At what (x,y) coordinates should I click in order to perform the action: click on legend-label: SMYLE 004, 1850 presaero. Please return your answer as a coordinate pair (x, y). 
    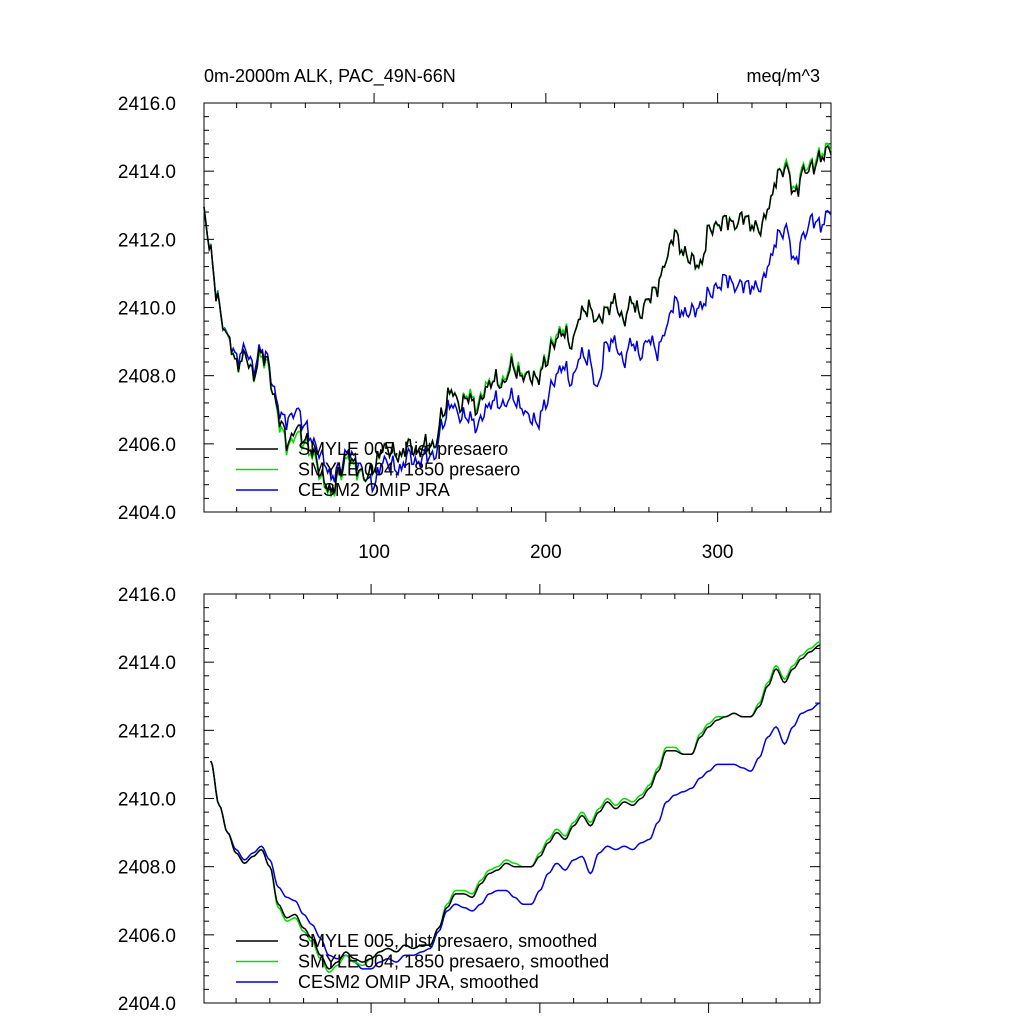
    Looking at the image, I should click on (409, 470).